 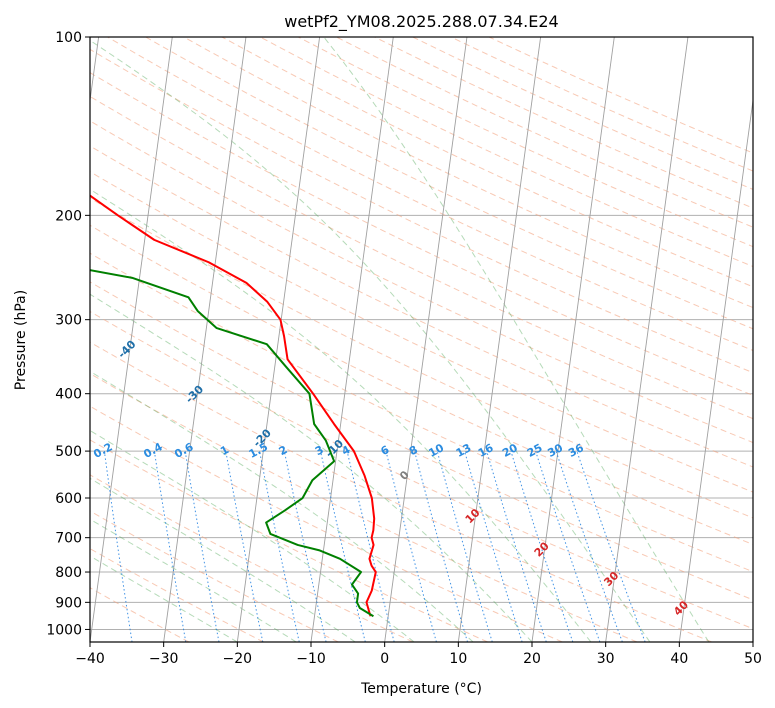 What do you see at coordinates (258, 450) in the screenshot?
I see `mixing-ratio-label: 1.5` at bounding box center [258, 450].